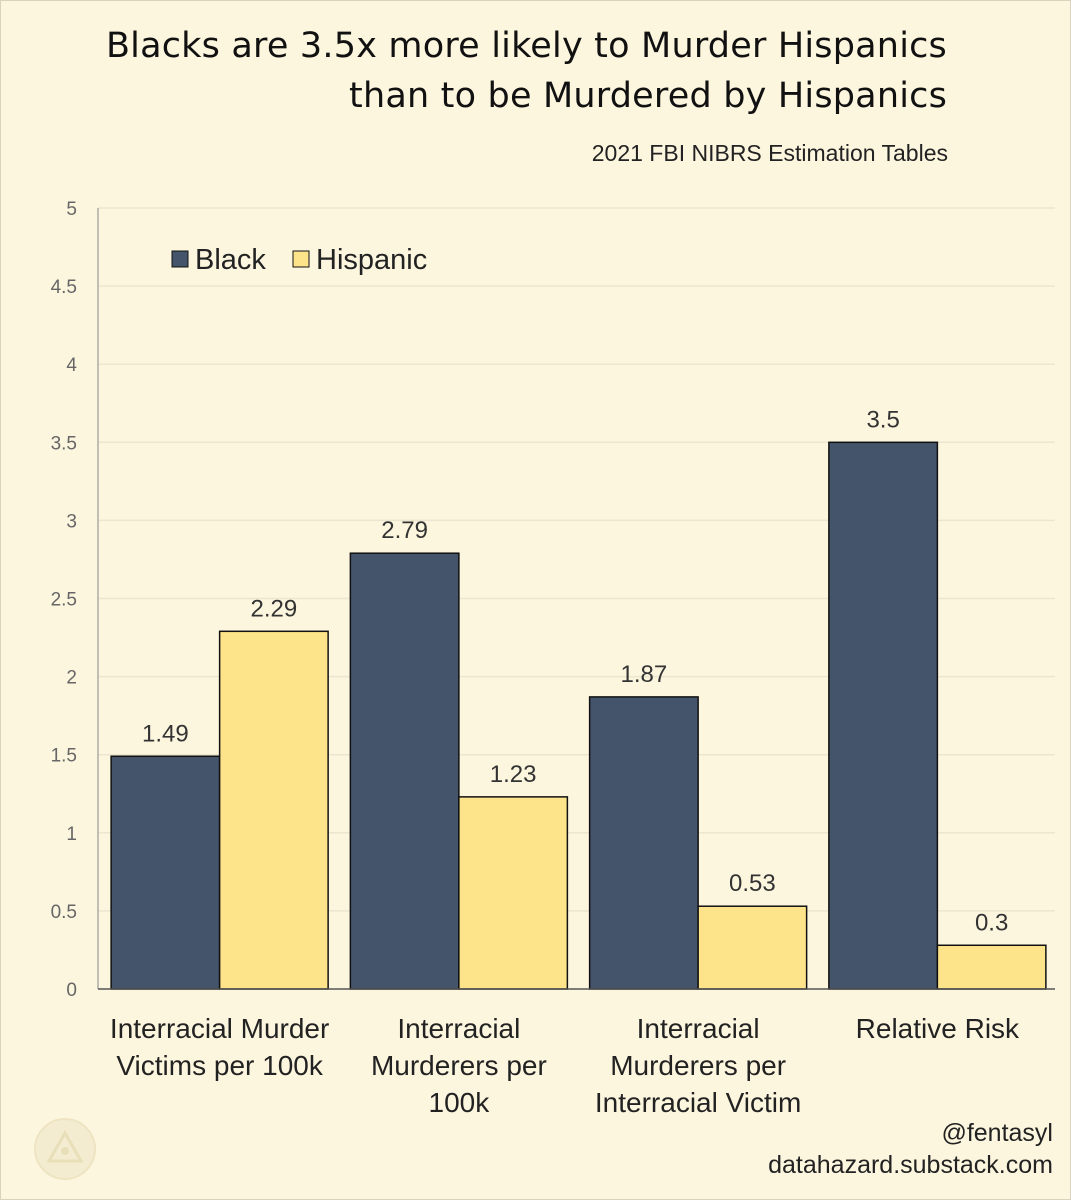 This screenshot has width=1071, height=1200. I want to click on data-label: 2.29, so click(274, 608).